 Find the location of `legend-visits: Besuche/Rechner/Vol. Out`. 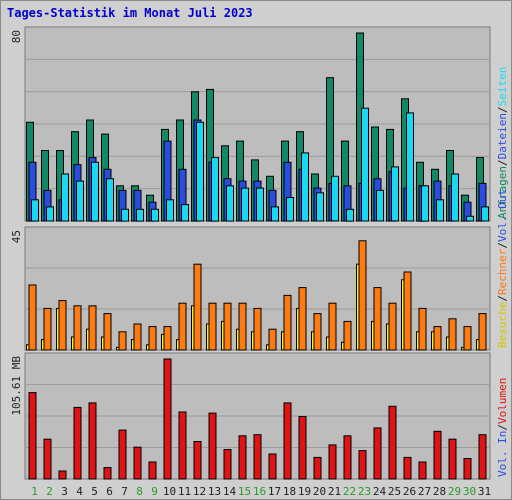

legend-visits: Besuche/Rechner/Vol. Out is located at coordinates (502, 268).